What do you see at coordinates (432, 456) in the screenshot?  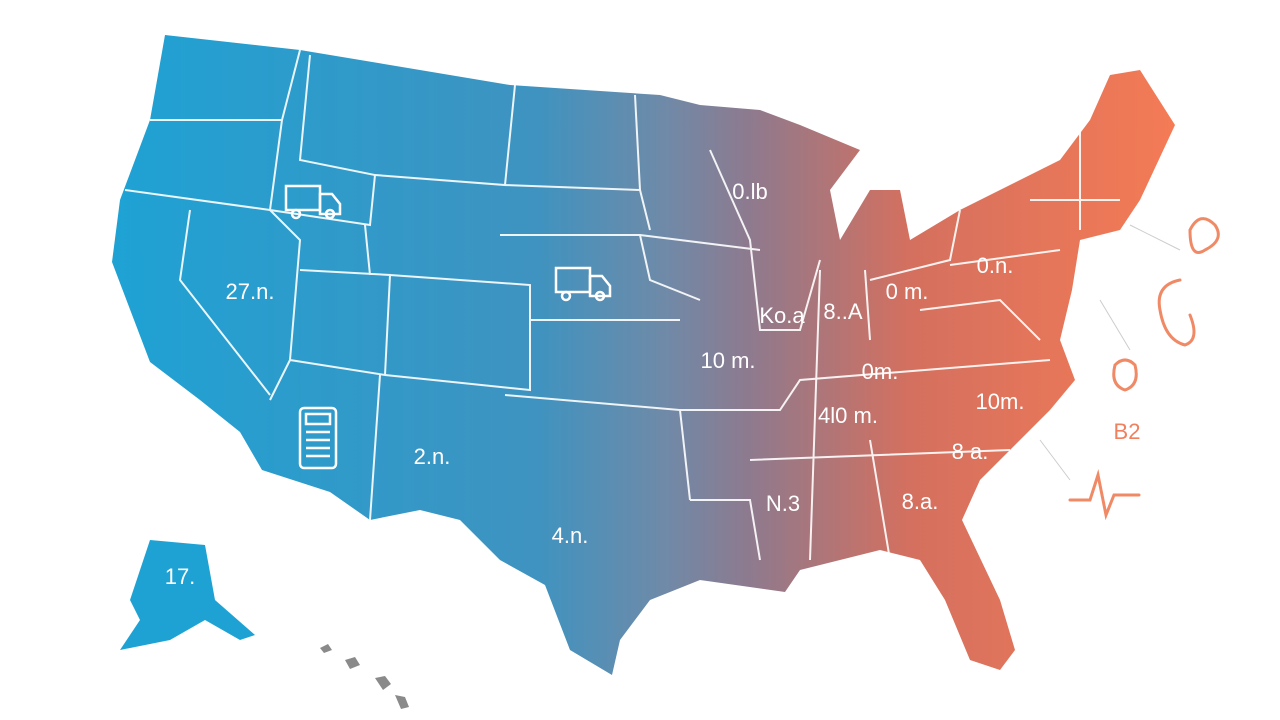 I see `state-label: 2.n.` at bounding box center [432, 456].